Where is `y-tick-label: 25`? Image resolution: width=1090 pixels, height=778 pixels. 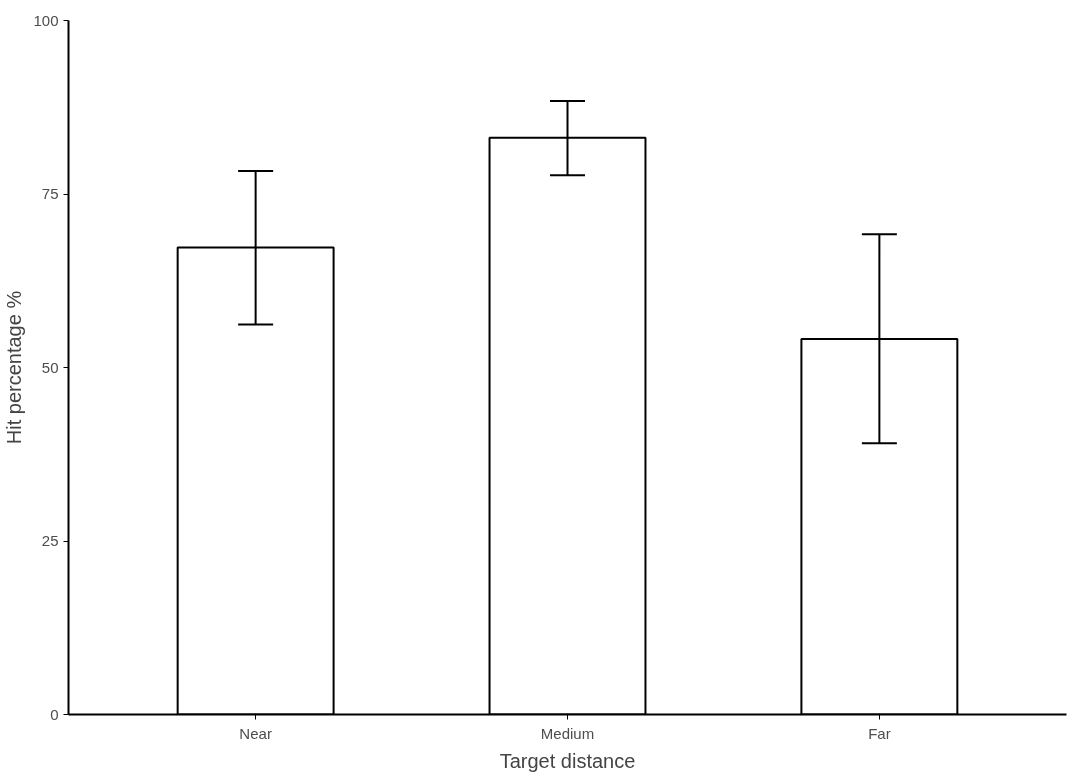 y-tick-label: 25 is located at coordinates (50, 540).